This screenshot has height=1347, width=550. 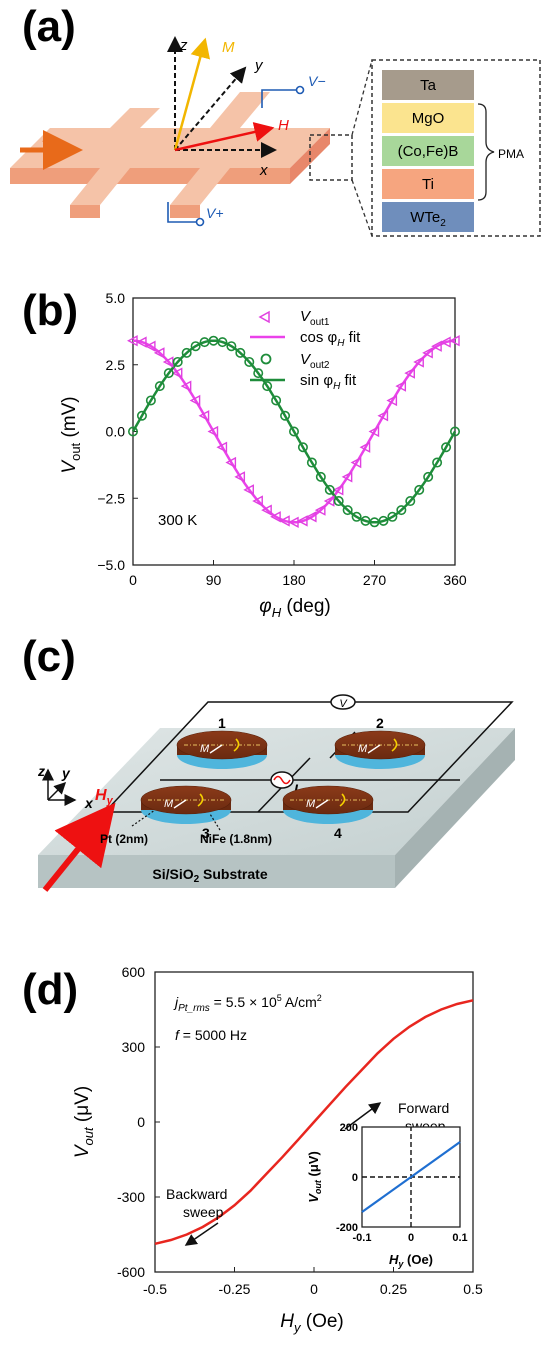 I want to click on pt-label: Pt (2nm), so click(x=124, y=839).